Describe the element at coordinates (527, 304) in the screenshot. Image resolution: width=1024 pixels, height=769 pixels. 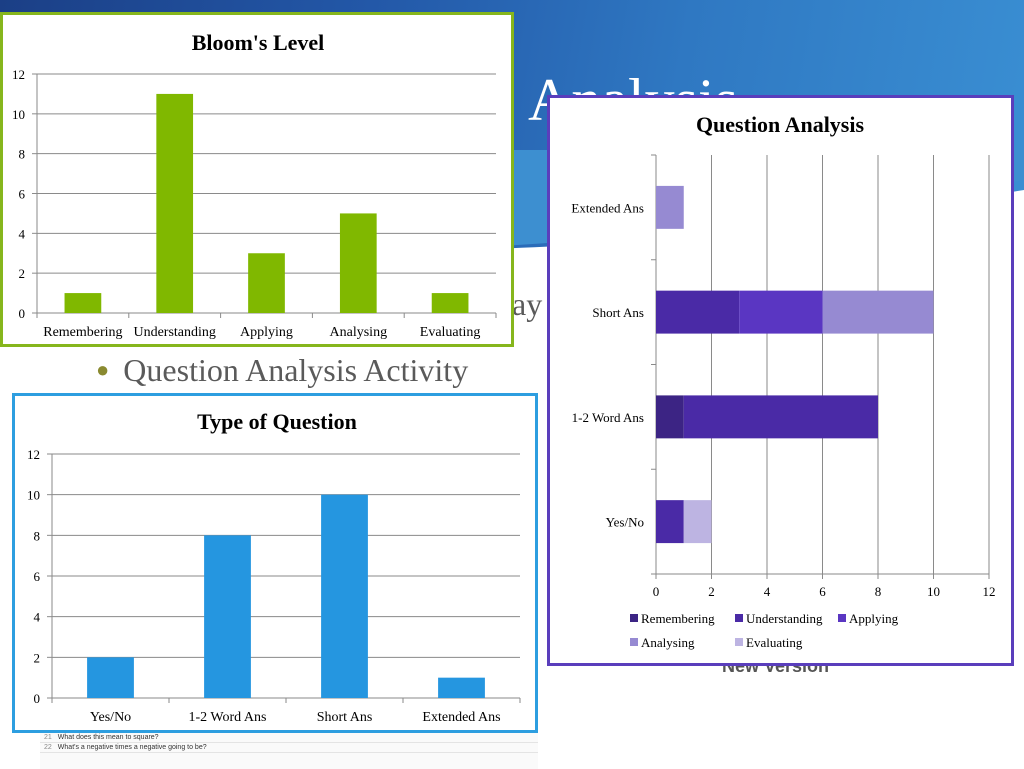
I see `slide-bullet-partial: ay` at that location.